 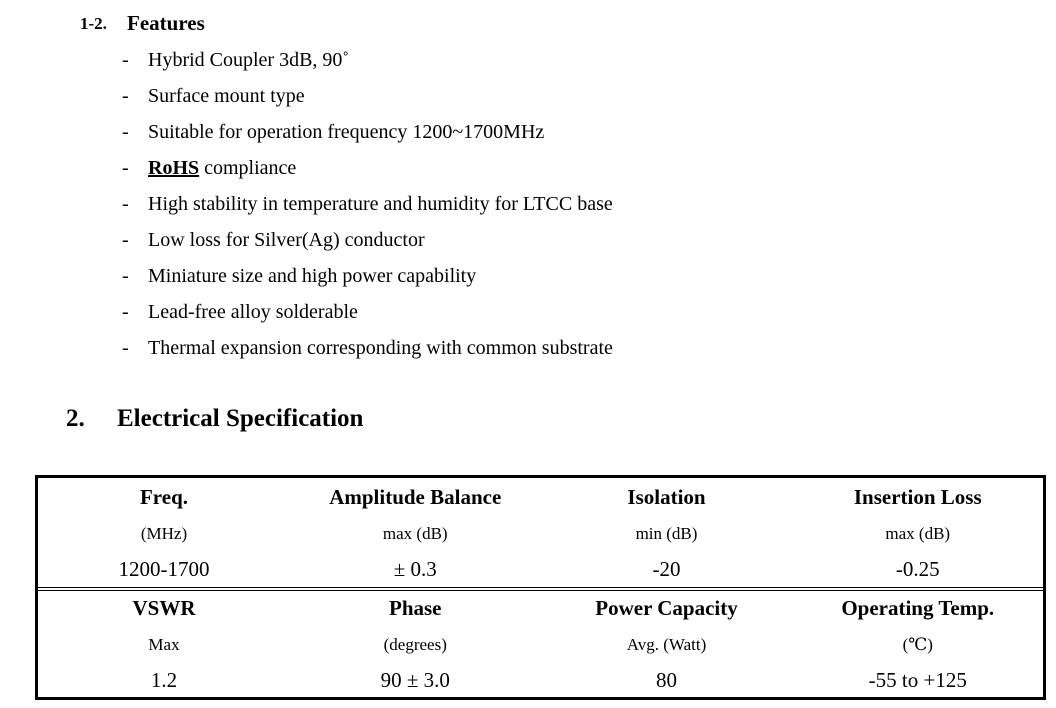 I want to click on value-cell: -55 to +125, so click(x=917, y=680).